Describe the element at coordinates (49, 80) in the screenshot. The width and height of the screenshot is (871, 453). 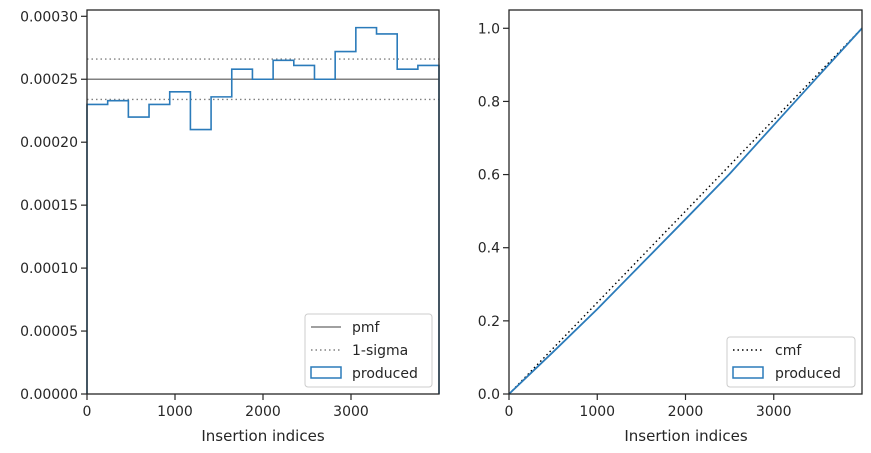
I see `left-y-tick-label: 0.00025` at that location.